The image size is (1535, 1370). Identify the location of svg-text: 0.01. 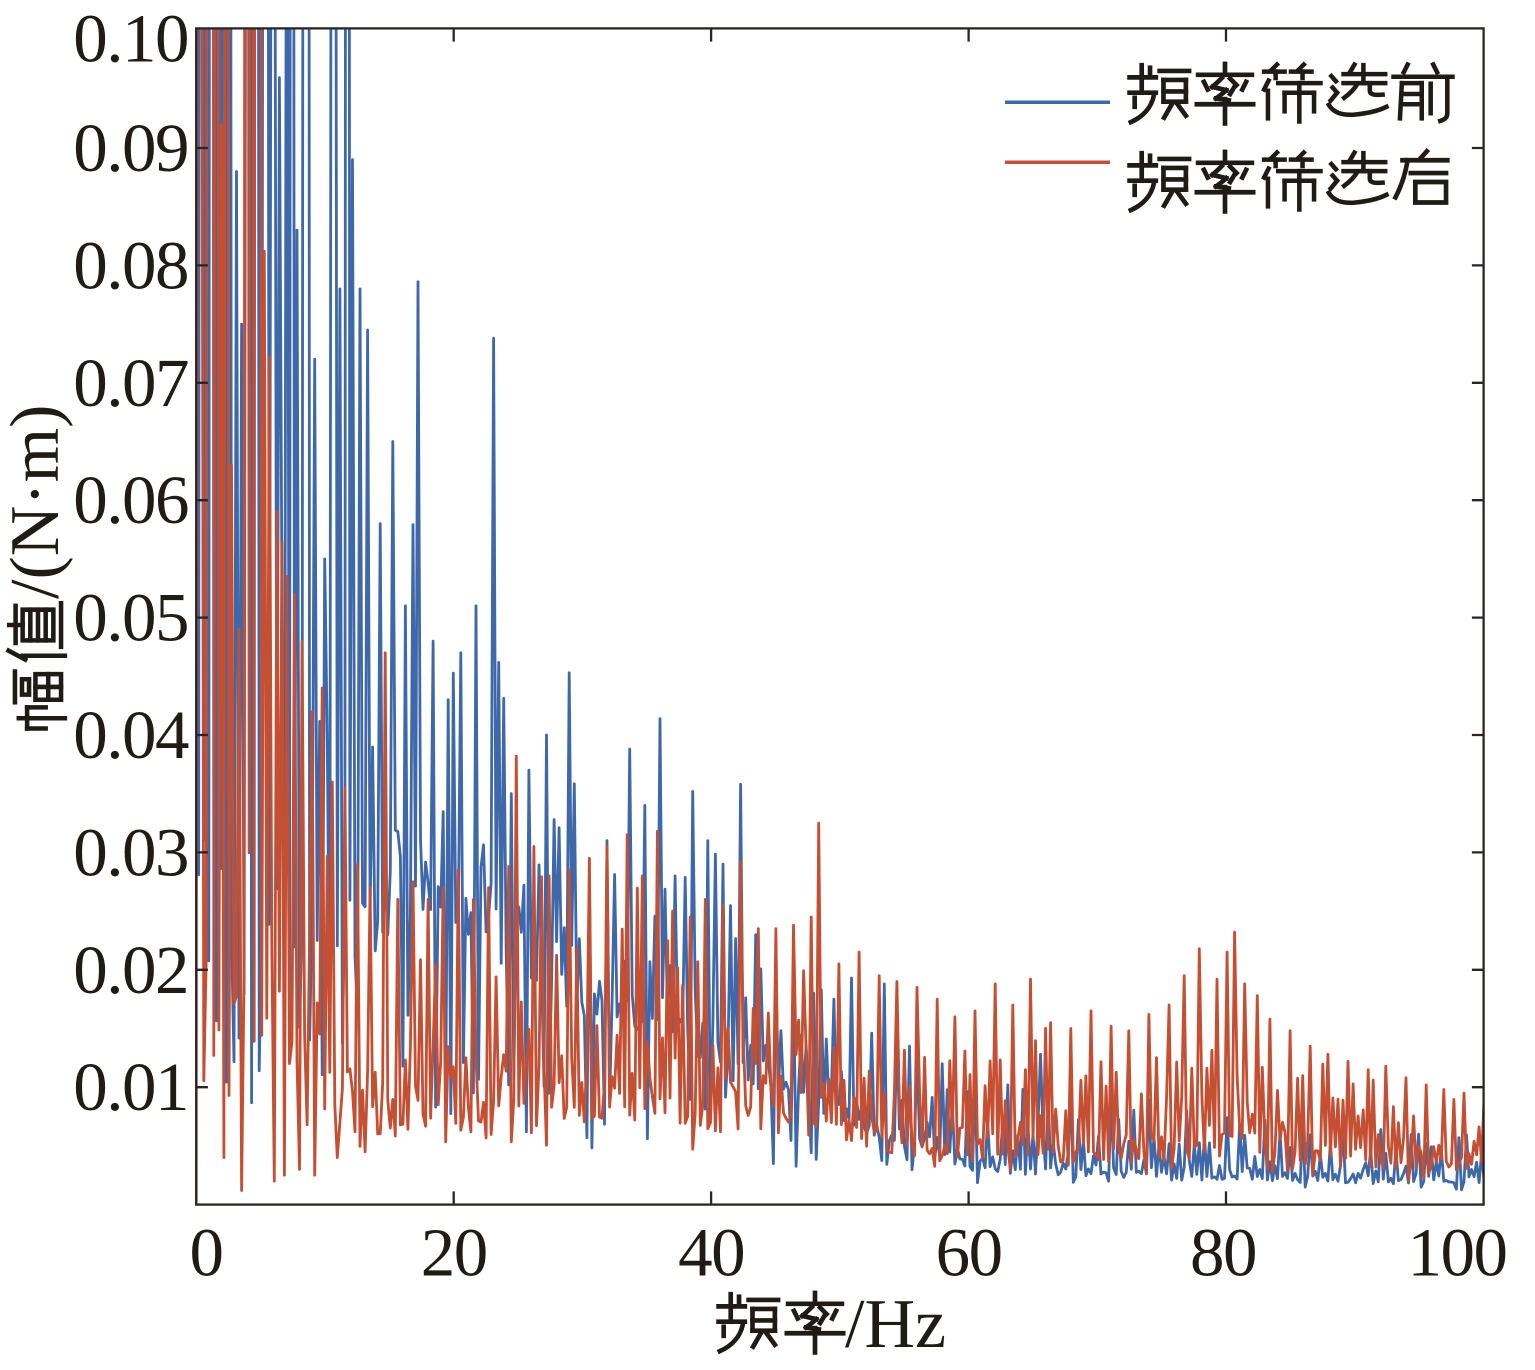
(130, 1087).